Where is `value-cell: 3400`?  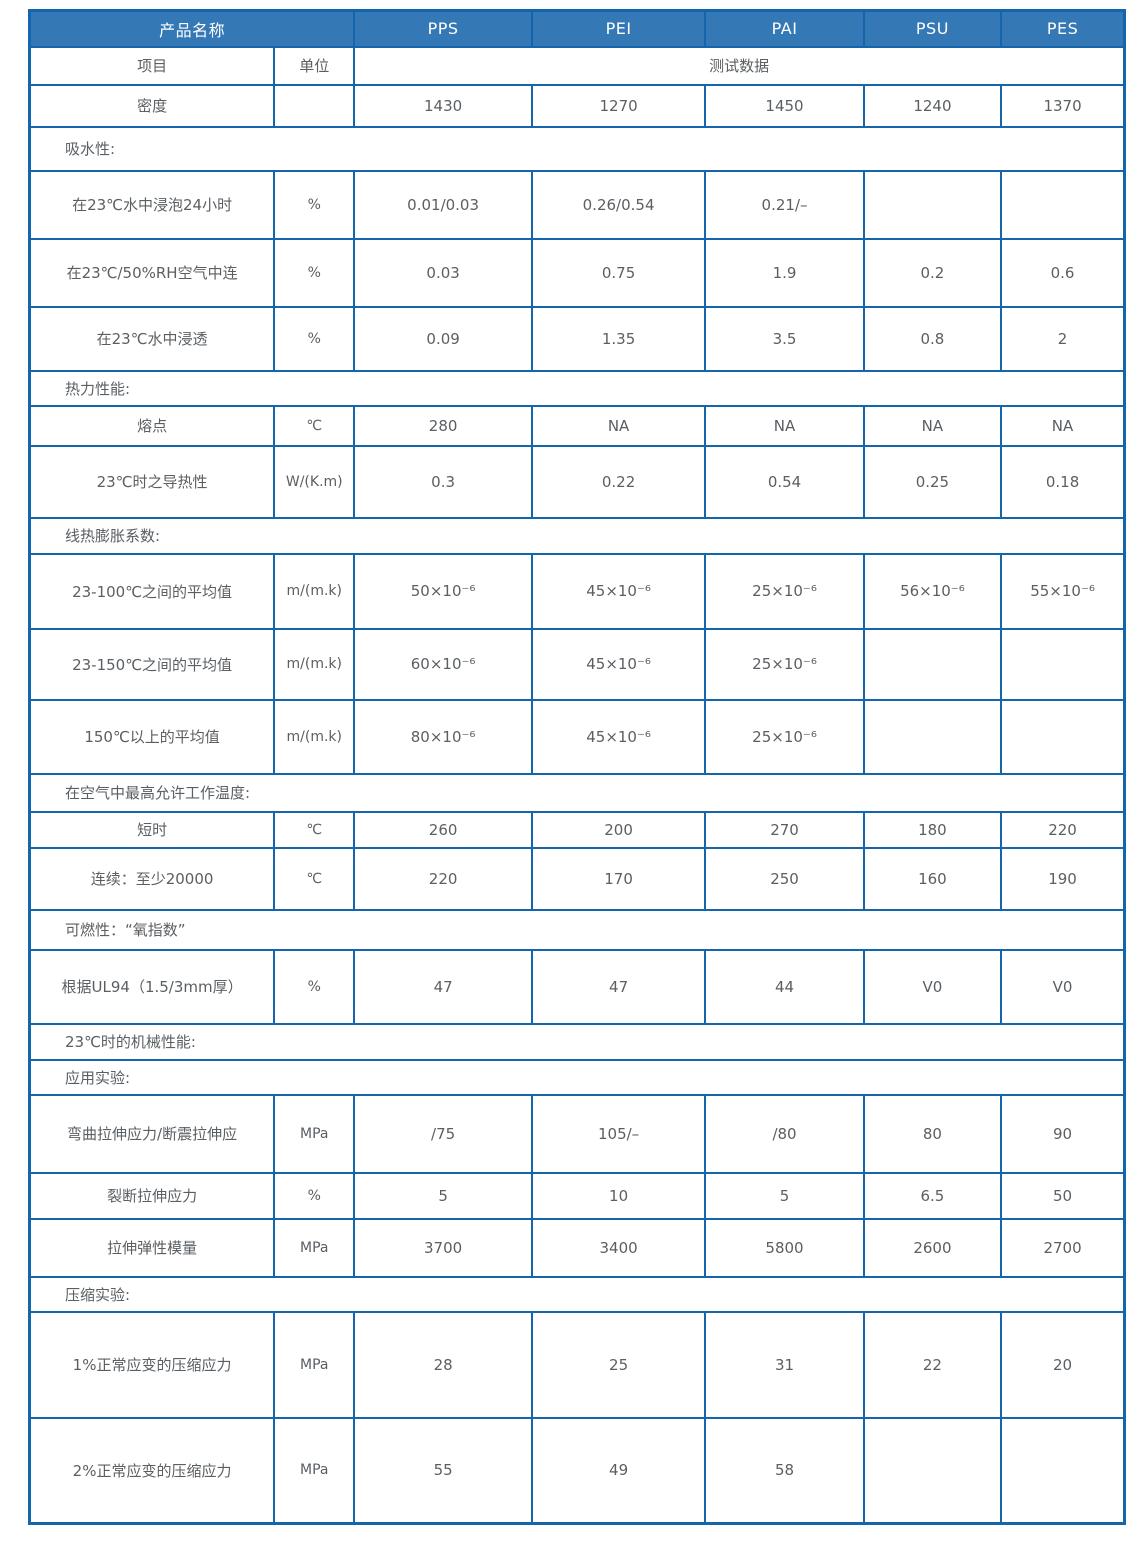
value-cell: 3400 is located at coordinates (618, 1247).